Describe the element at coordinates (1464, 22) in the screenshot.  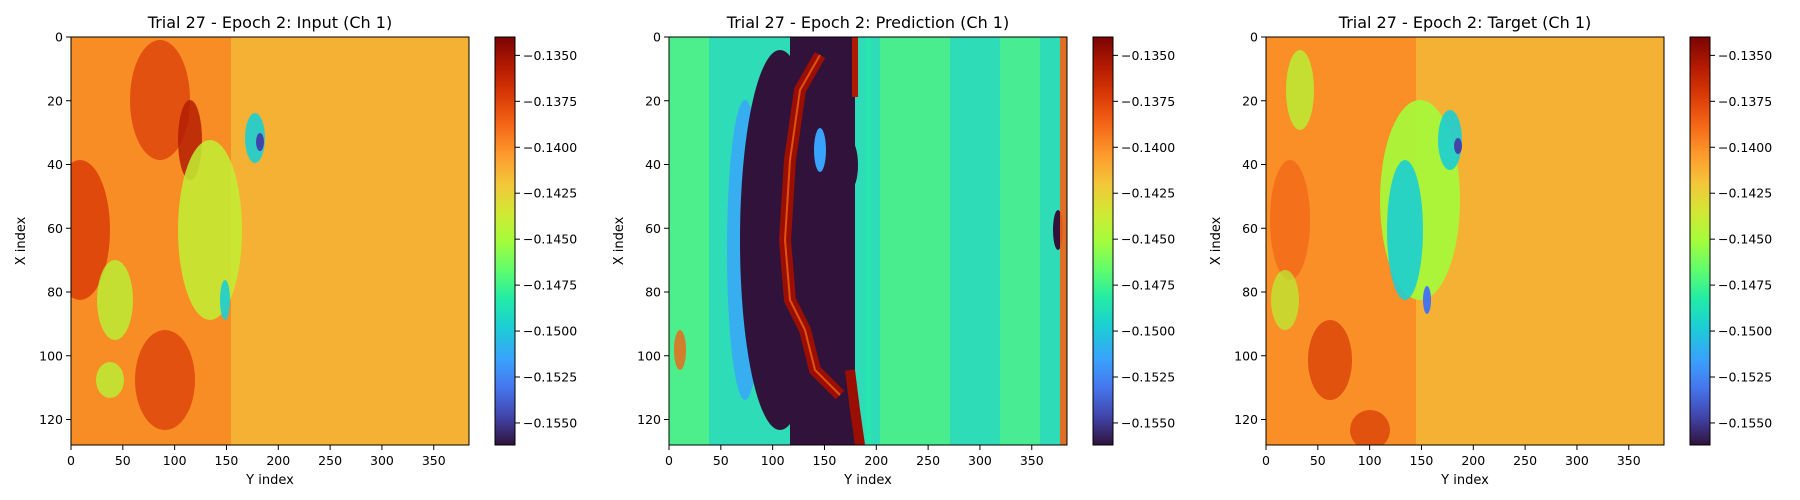
I see `panel-title: Trial 27 - Epoch 2: Target (Ch 1)` at that location.